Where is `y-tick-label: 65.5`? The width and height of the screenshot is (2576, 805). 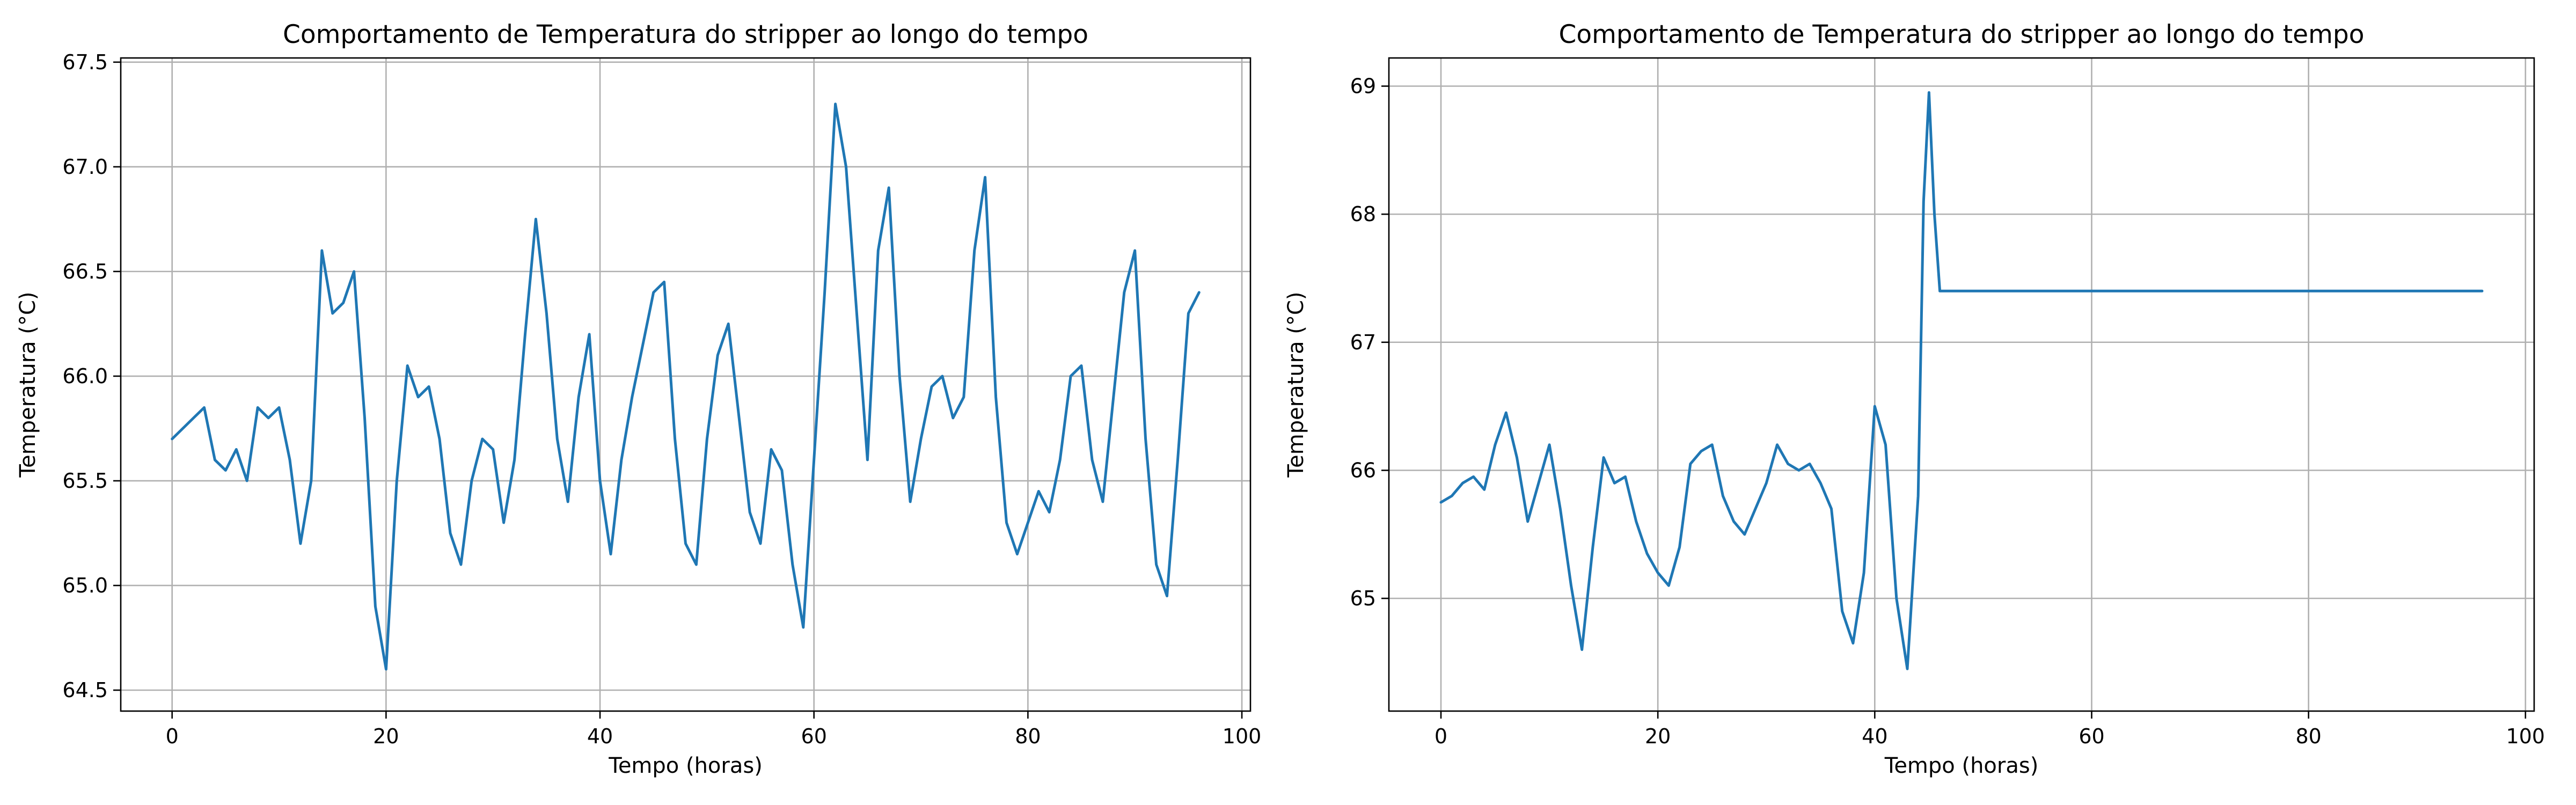 y-tick-label: 65.5 is located at coordinates (85, 481).